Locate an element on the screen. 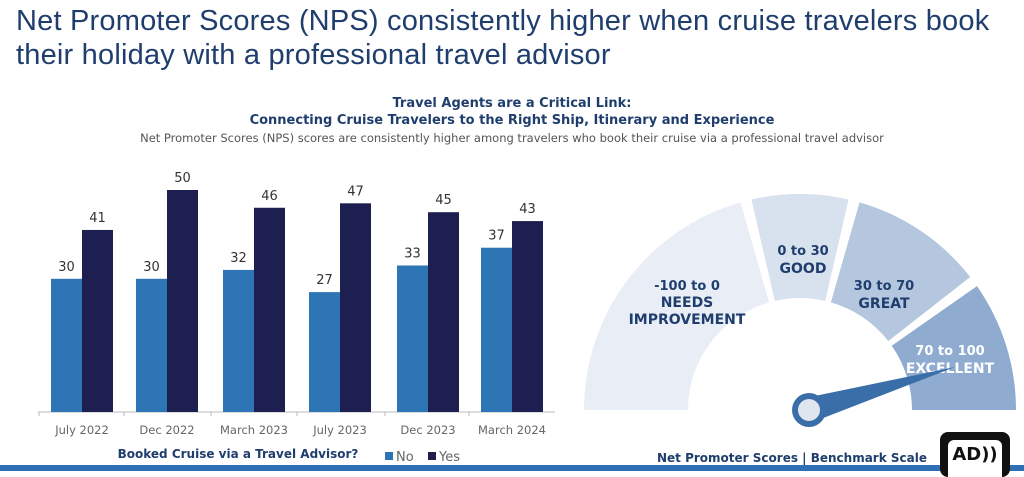 Image resolution: width=1024 pixels, height=477 pixels. x-axis-title: Booked Cruise via a Travel Advisor? is located at coordinates (238, 454).